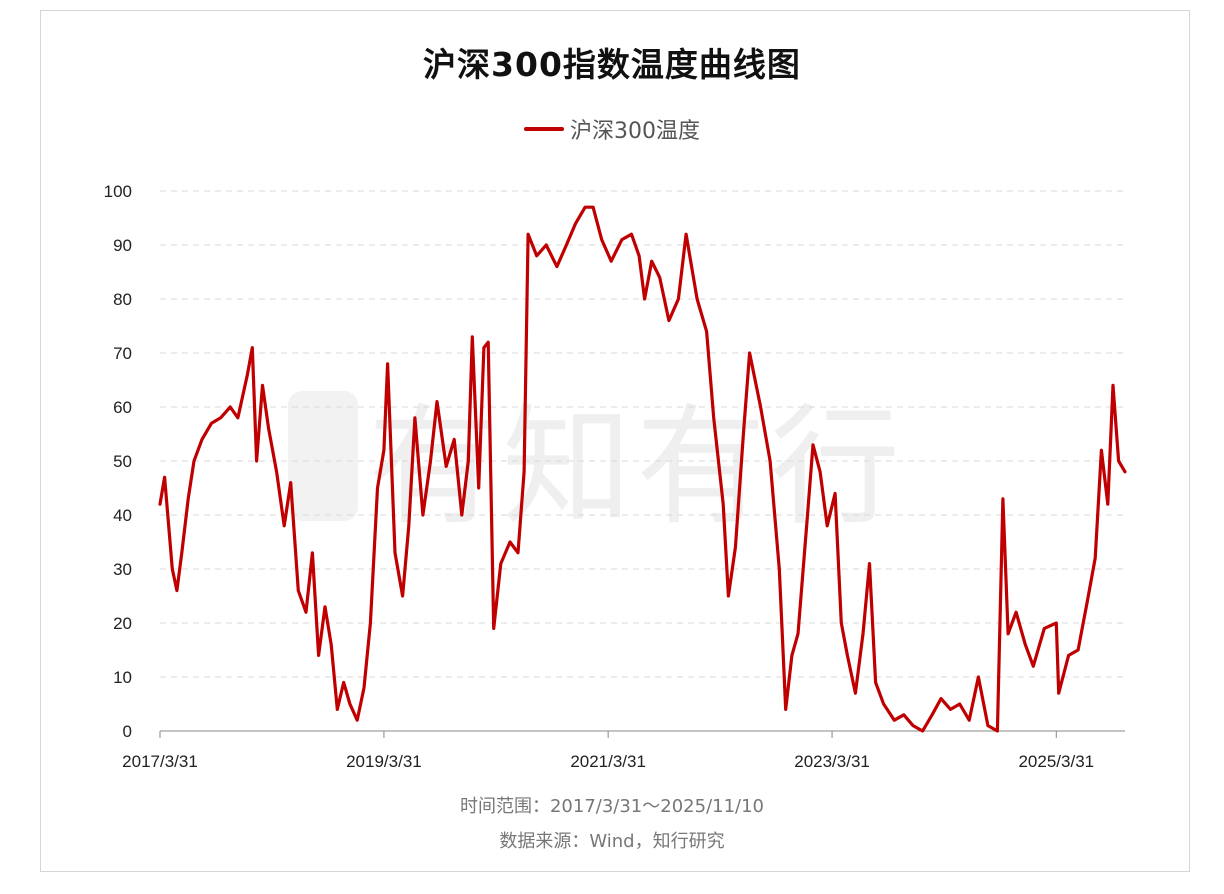  I want to click on y-tick-label: 40, so click(122, 515).